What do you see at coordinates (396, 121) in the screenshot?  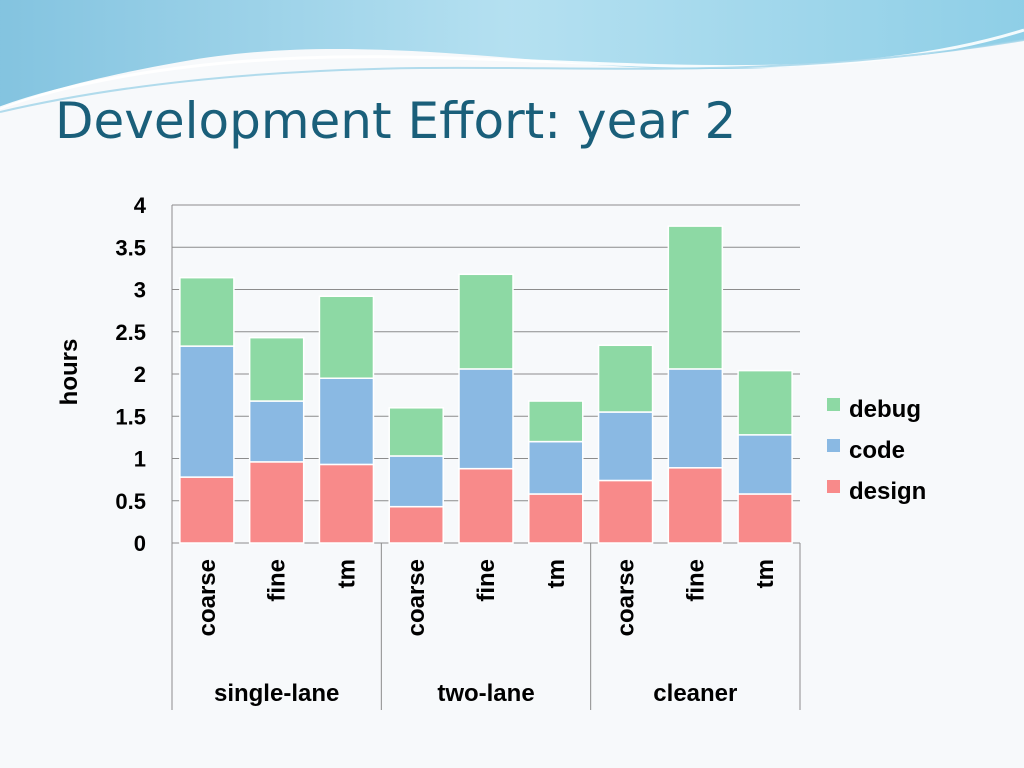 I see `slide-title: Development Effort: year 2` at bounding box center [396, 121].